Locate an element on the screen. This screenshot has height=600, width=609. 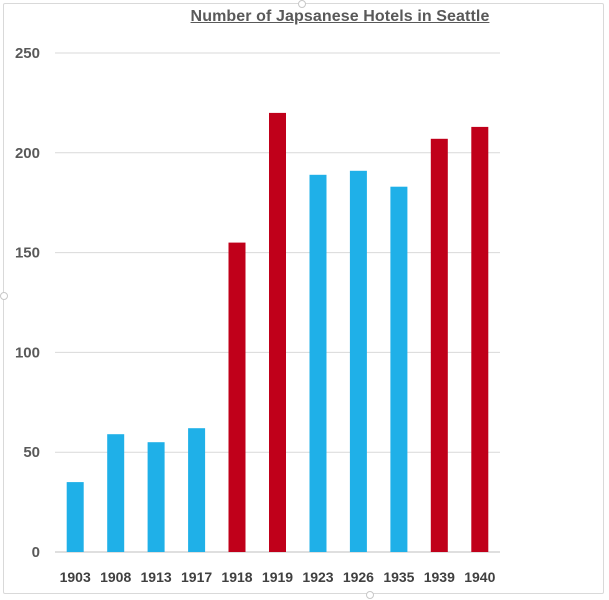
y-tick-label: 50 is located at coordinates (31, 452).